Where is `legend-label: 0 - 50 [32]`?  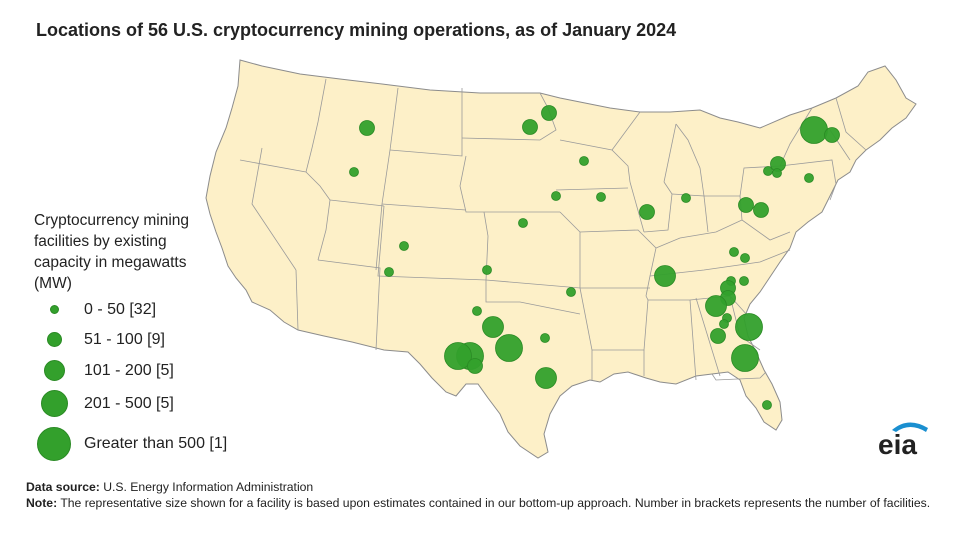 legend-label: 0 - 50 [32] is located at coordinates (120, 309).